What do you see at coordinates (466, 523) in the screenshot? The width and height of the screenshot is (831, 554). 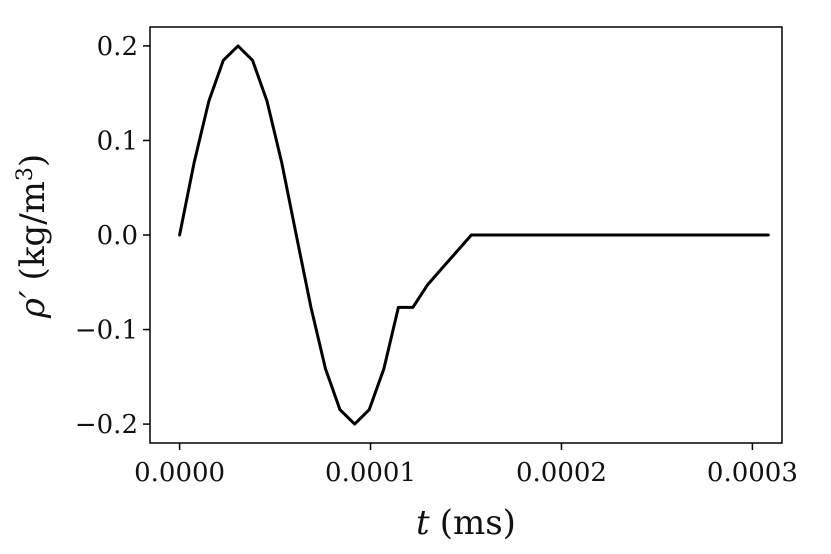 I see `x-axis-label: t (ms)` at bounding box center [466, 523].